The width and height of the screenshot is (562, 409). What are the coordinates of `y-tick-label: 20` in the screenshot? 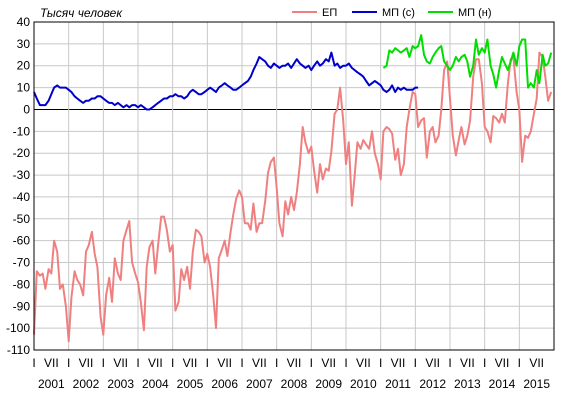 It's located at (24, 66).